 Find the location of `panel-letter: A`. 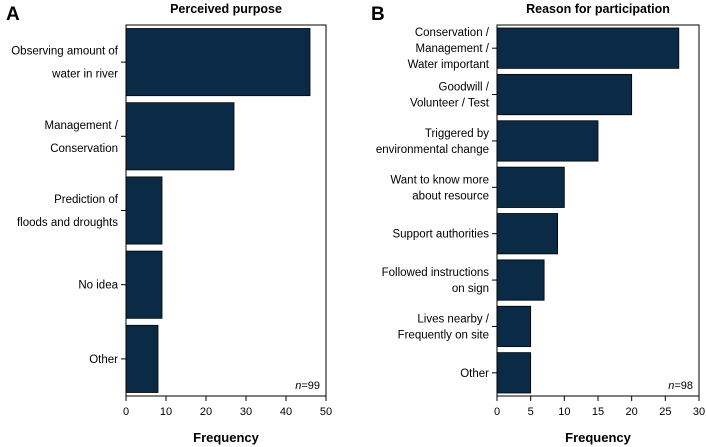

panel-letter: A is located at coordinates (13, 14).